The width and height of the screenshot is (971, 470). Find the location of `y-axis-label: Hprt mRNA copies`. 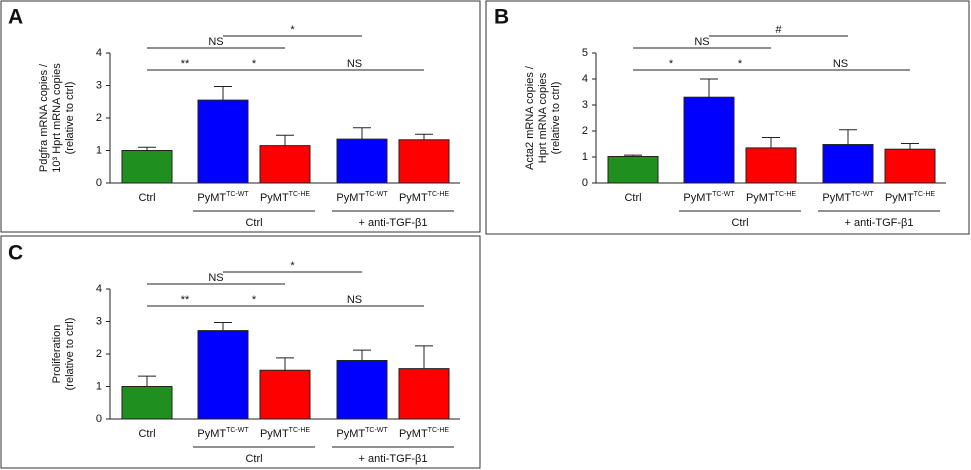

y-axis-label: Hprt mRNA copies is located at coordinates (543, 117).